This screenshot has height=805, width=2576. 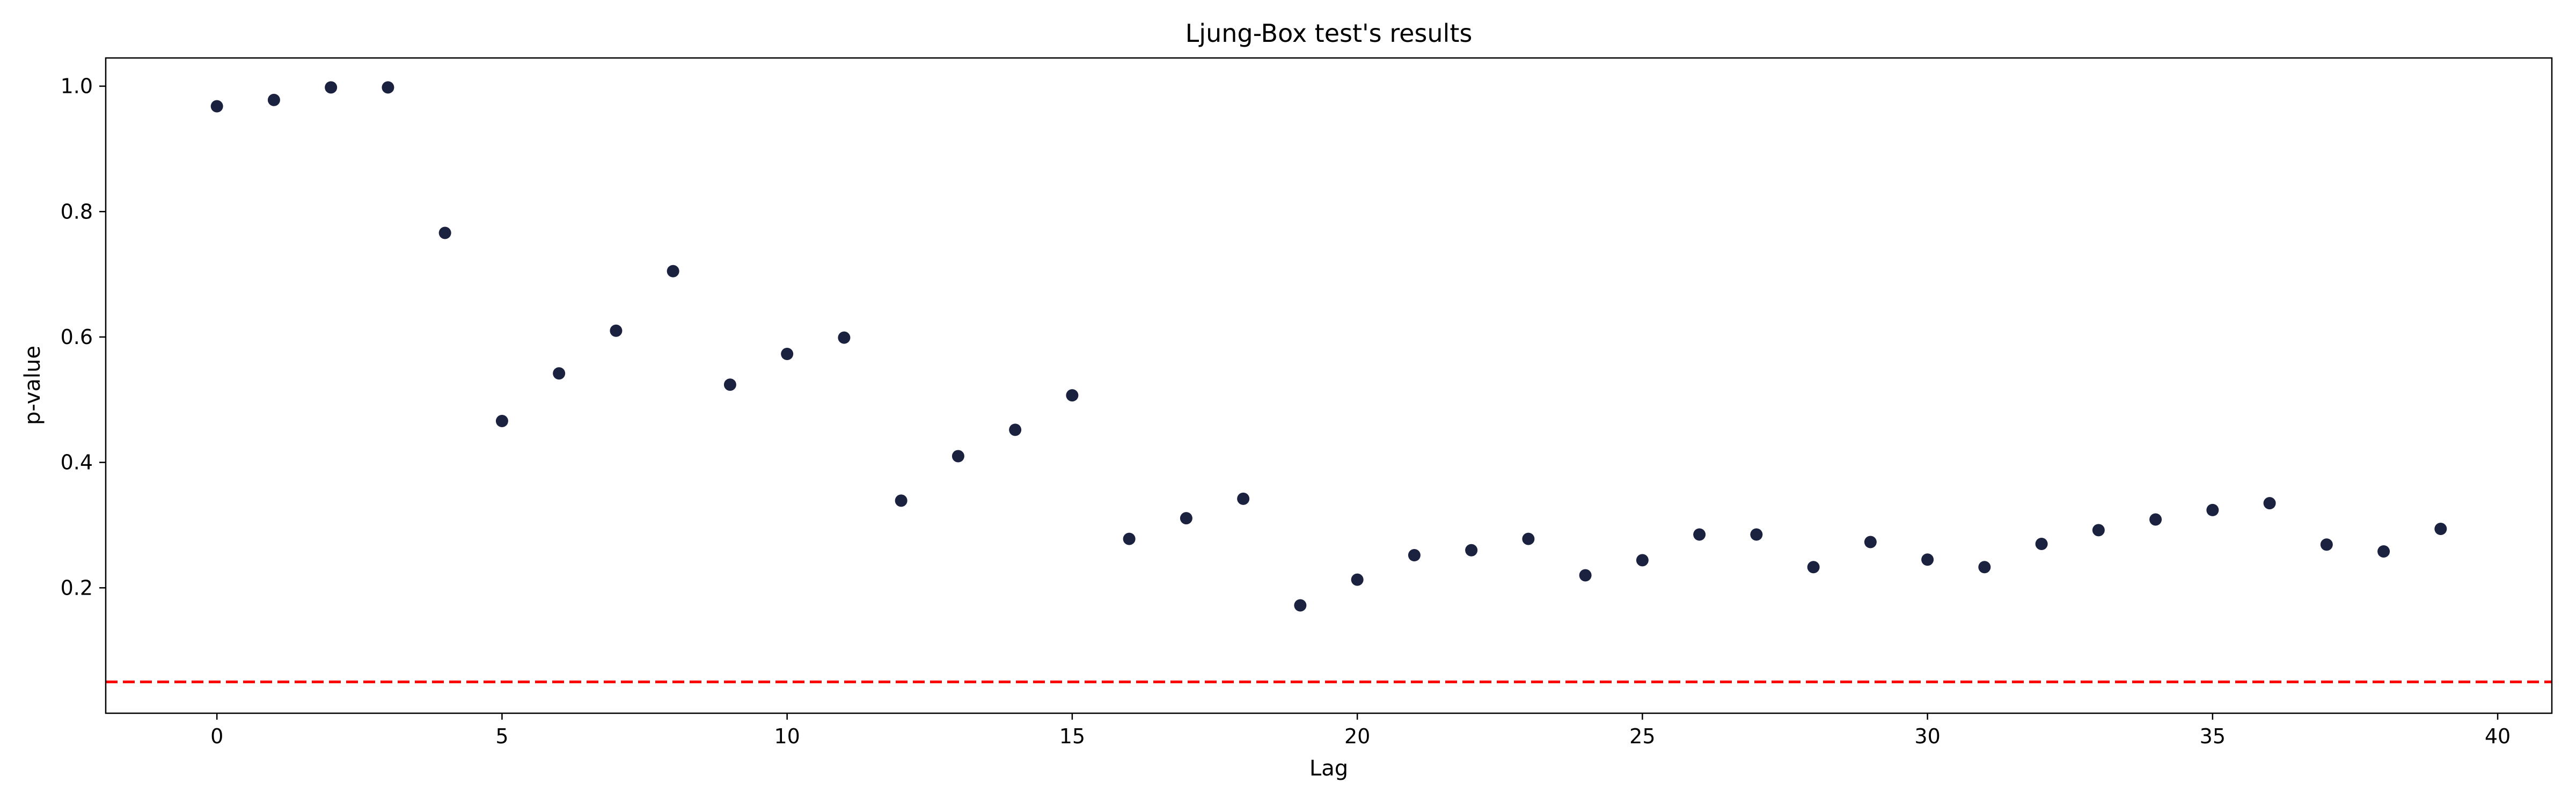 What do you see at coordinates (787, 736) in the screenshot?
I see `x-tick-label: 10` at bounding box center [787, 736].